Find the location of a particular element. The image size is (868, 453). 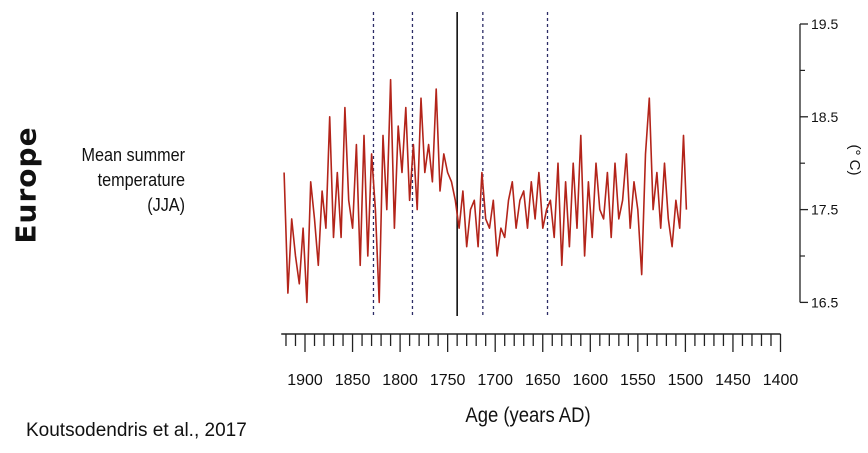

x-tick-label: 1400 is located at coordinates (781, 380).